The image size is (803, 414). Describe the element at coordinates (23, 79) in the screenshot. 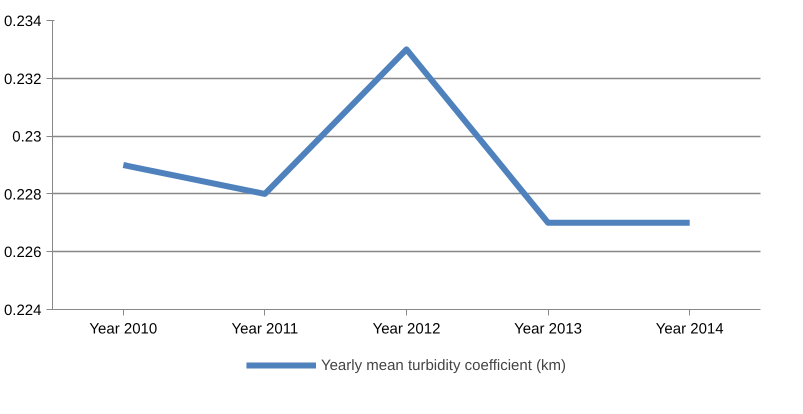

I see `y-tick-label: 0.232` at that location.